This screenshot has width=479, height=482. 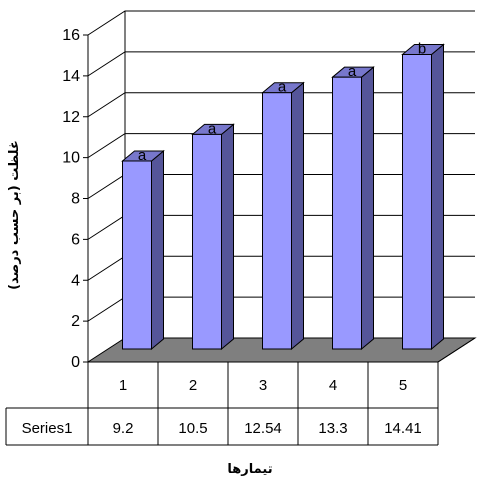 I want to click on y-tick-label: 14, so click(x=71, y=76).